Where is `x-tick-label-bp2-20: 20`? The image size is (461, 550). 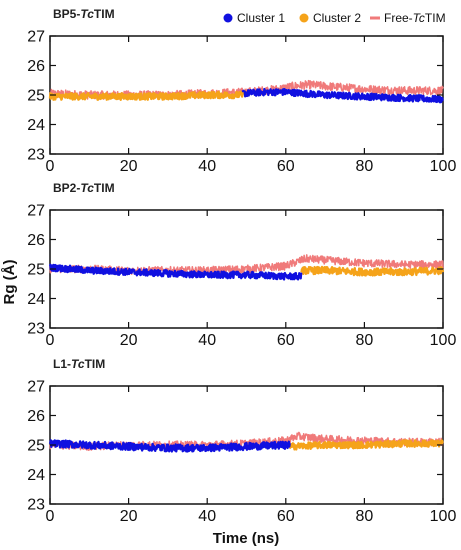
x-tick-label-bp2-20: 20 is located at coordinates (129, 340).